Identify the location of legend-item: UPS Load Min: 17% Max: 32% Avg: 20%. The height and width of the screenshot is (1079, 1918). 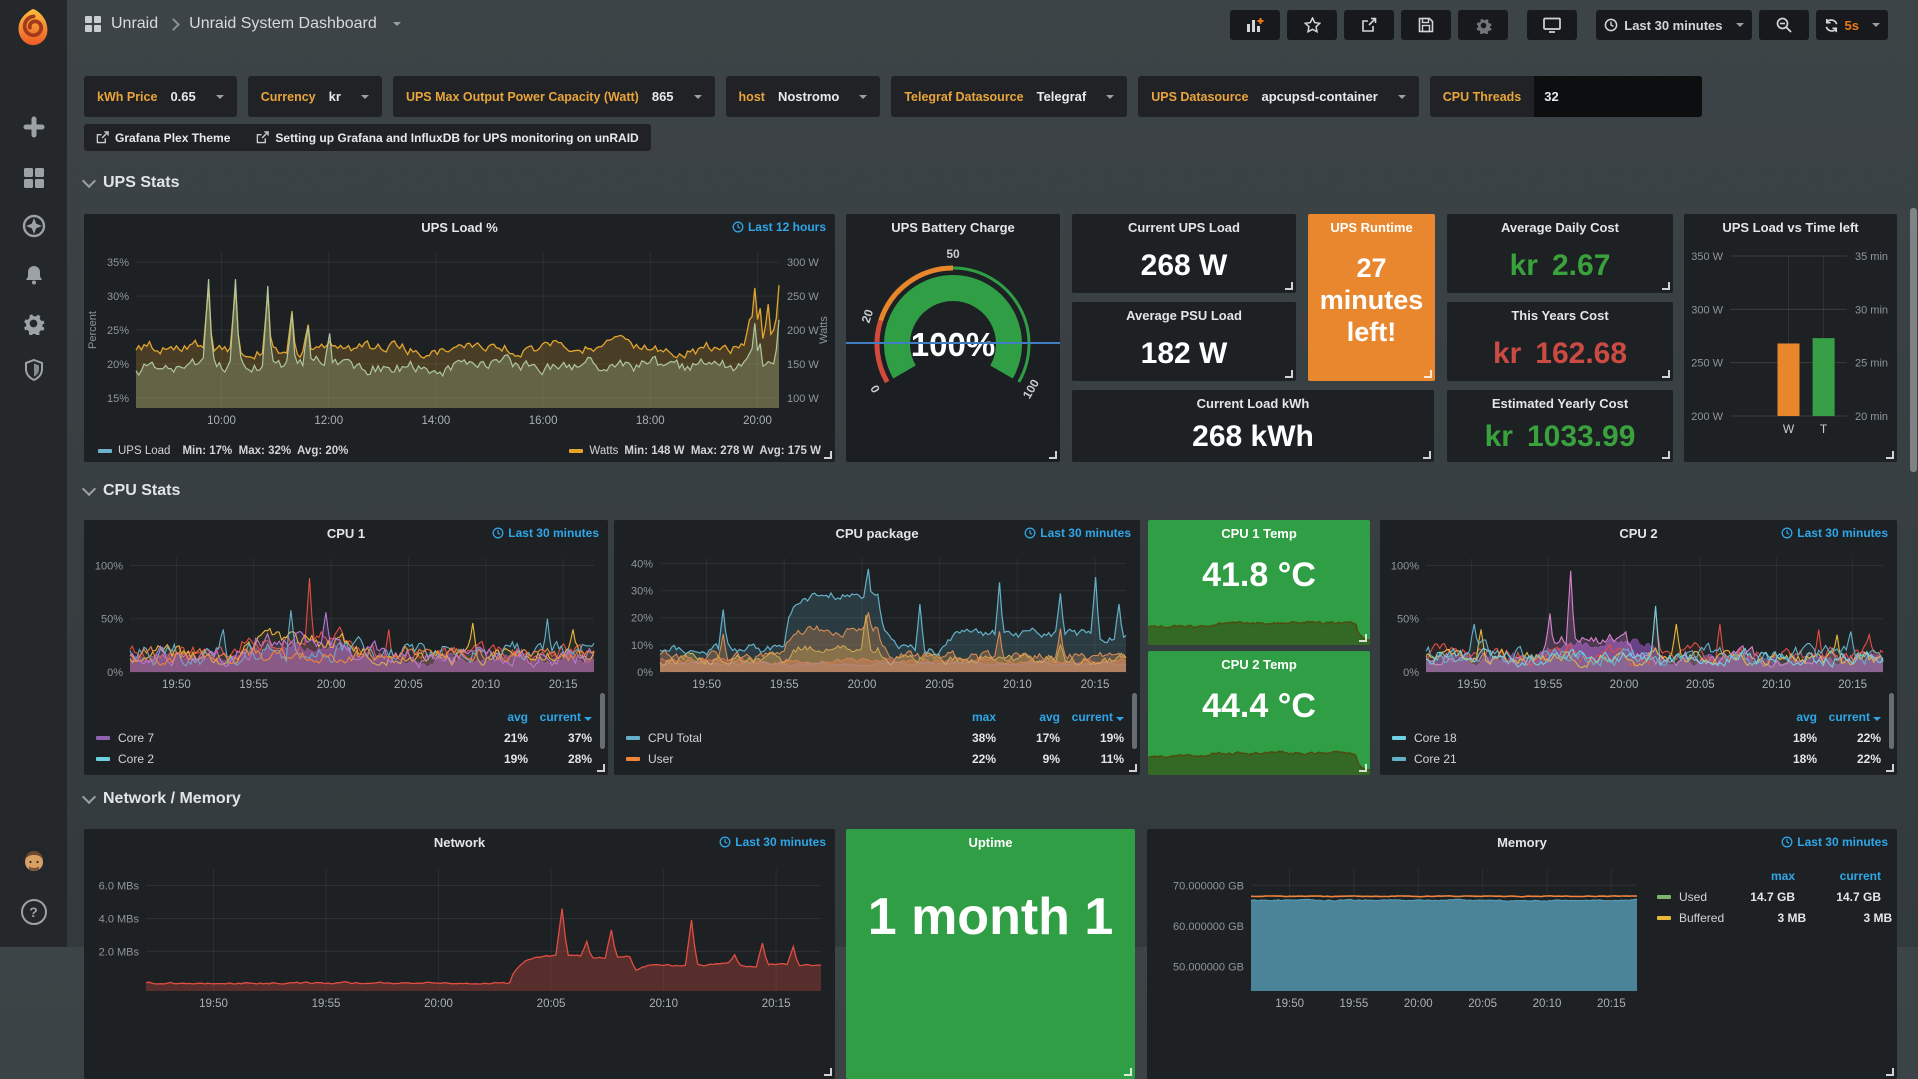
(223, 451).